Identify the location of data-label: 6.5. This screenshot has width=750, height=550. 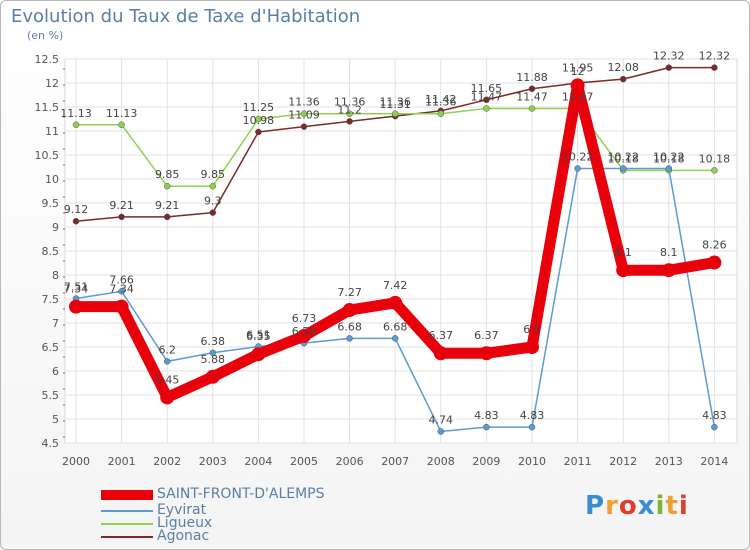
(532, 329).